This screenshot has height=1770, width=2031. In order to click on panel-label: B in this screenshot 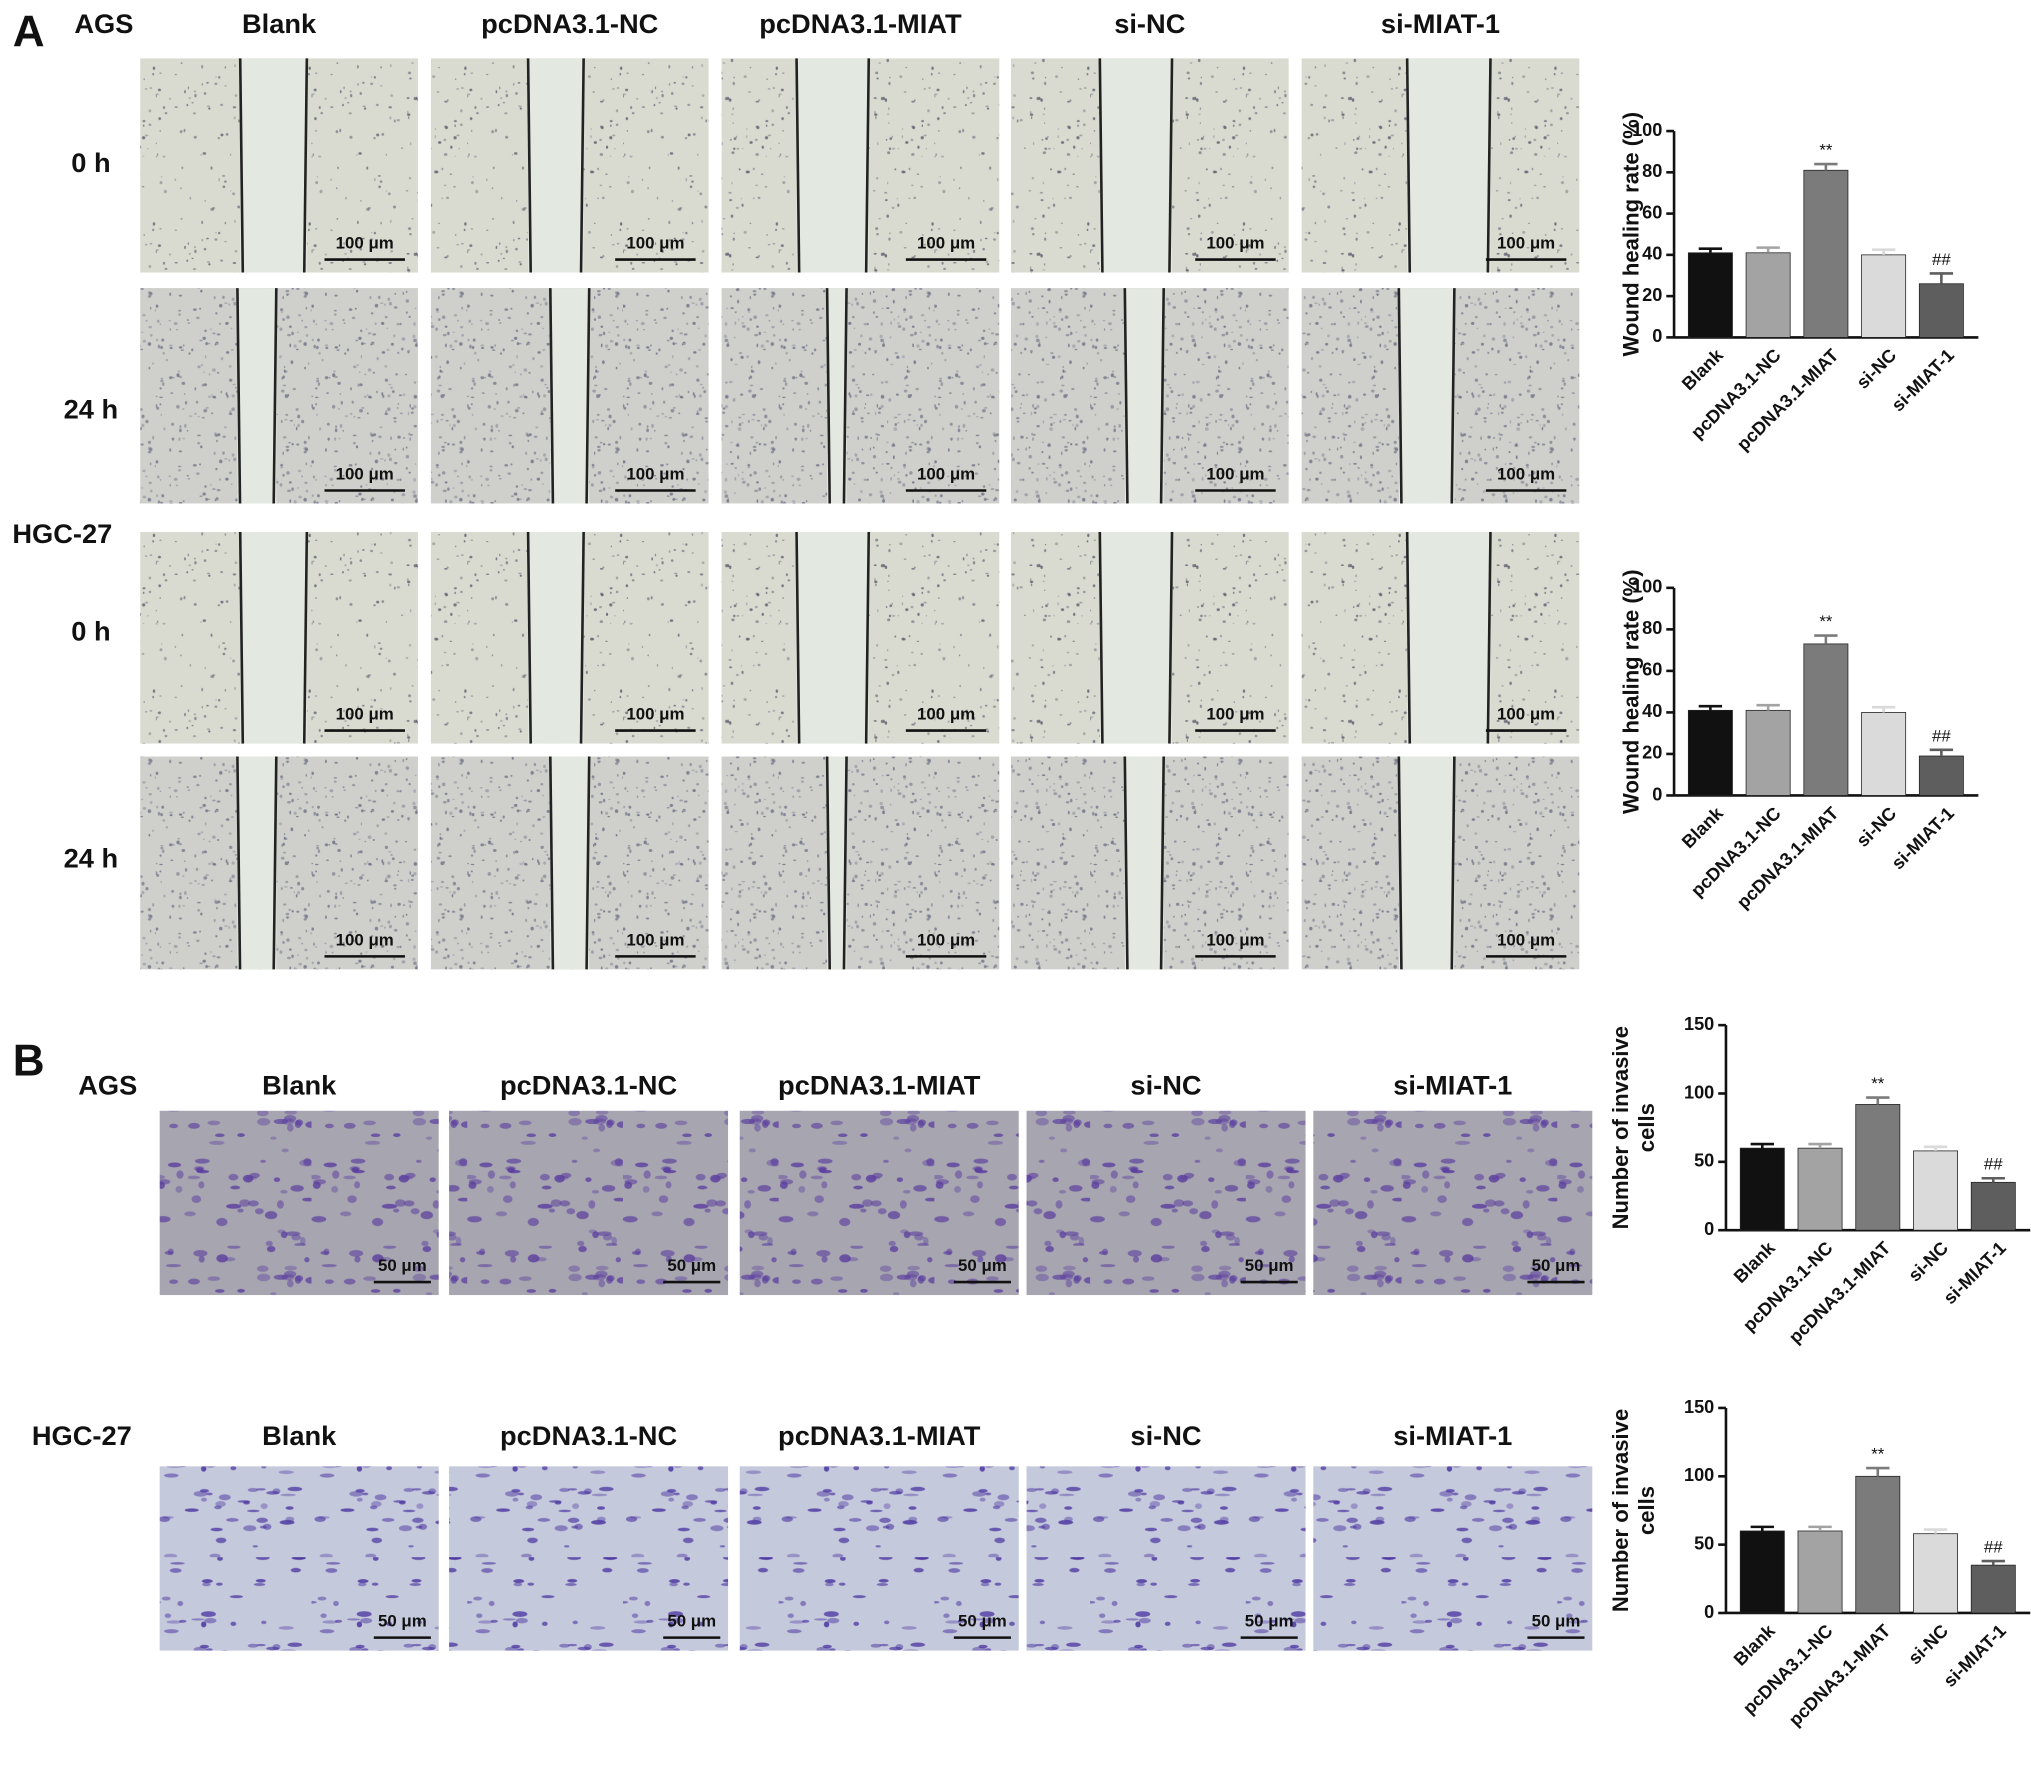, I will do `click(29, 1061)`.